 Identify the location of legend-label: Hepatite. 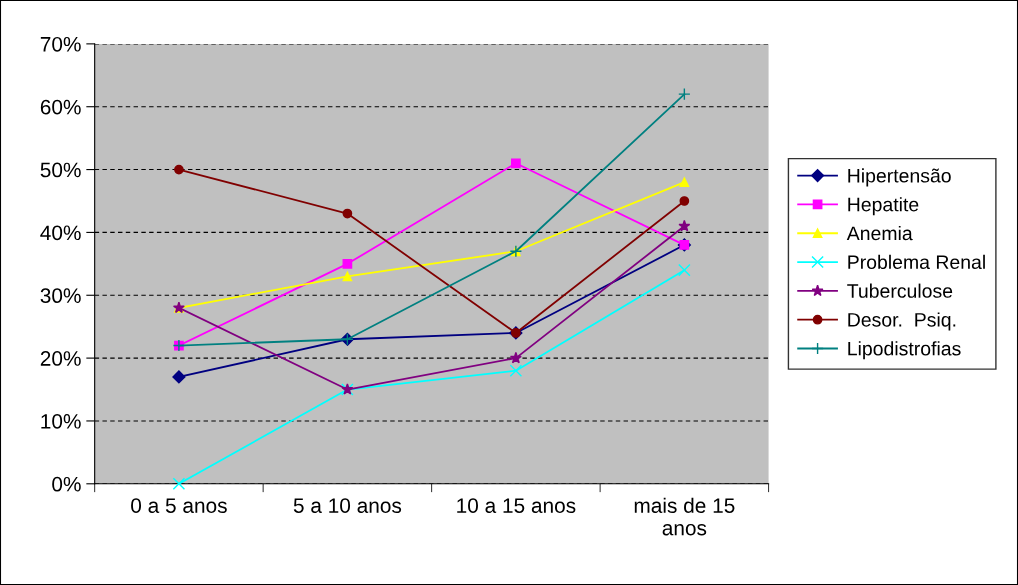
(883, 206).